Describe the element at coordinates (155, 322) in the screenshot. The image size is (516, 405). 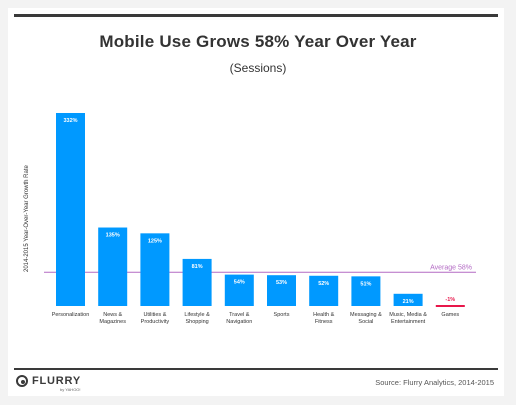
I see `x-tick-label-2-1: Productivity` at that location.